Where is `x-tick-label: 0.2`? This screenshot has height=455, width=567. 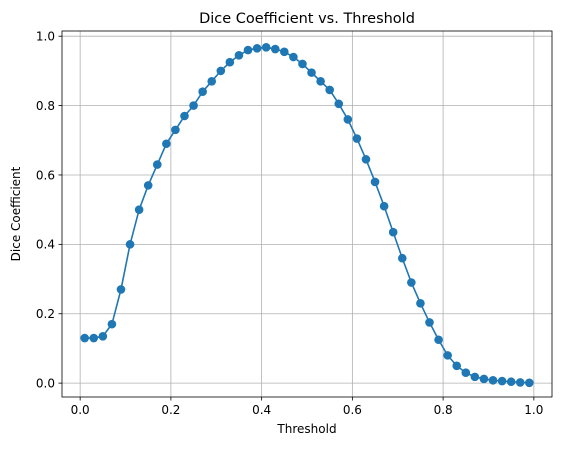 x-tick-label: 0.2 is located at coordinates (170, 410).